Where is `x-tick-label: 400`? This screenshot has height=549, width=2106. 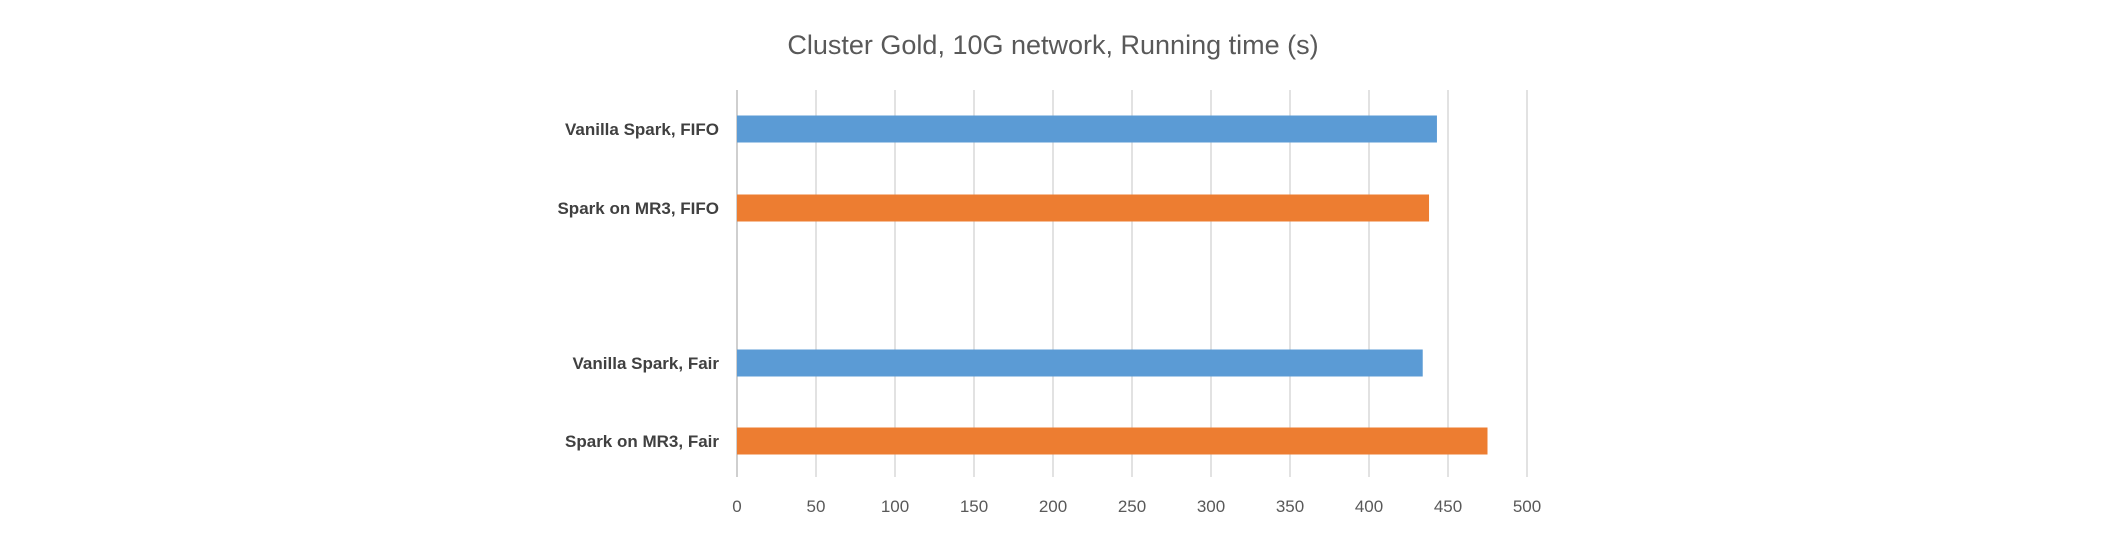 x-tick-label: 400 is located at coordinates (1369, 506).